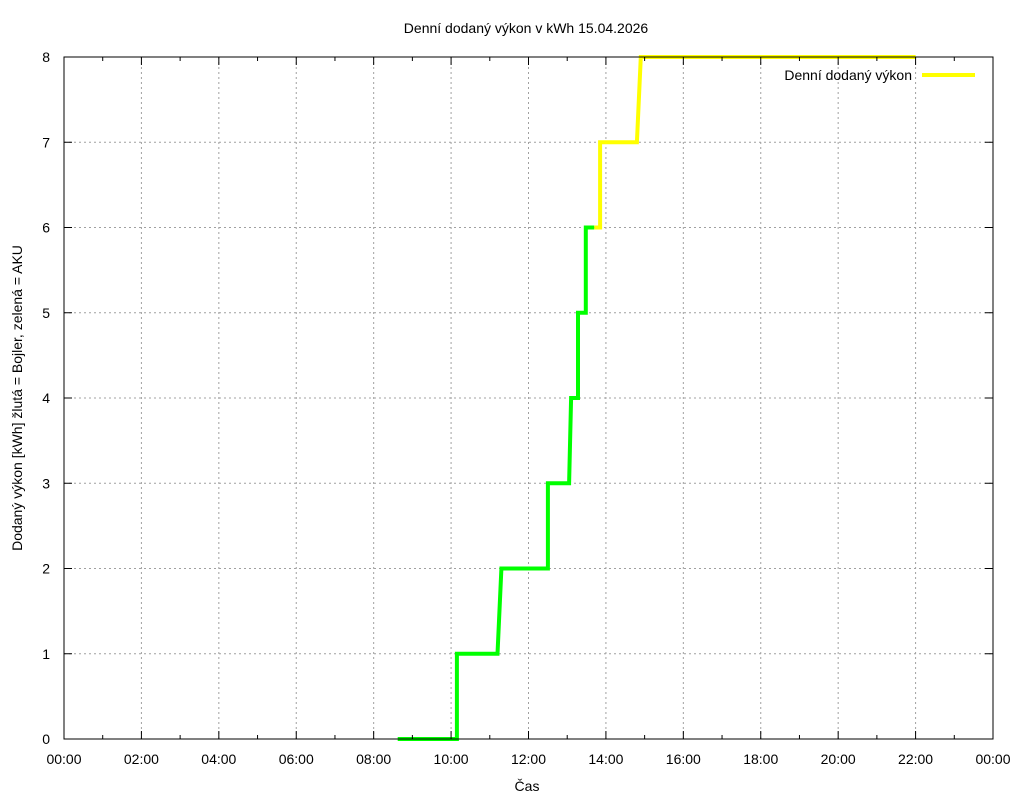 The image size is (1024, 800). Describe the element at coordinates (526, 28) in the screenshot. I see `chart-title: Denní dodaný výkon v kWh 15.04.2026` at that location.